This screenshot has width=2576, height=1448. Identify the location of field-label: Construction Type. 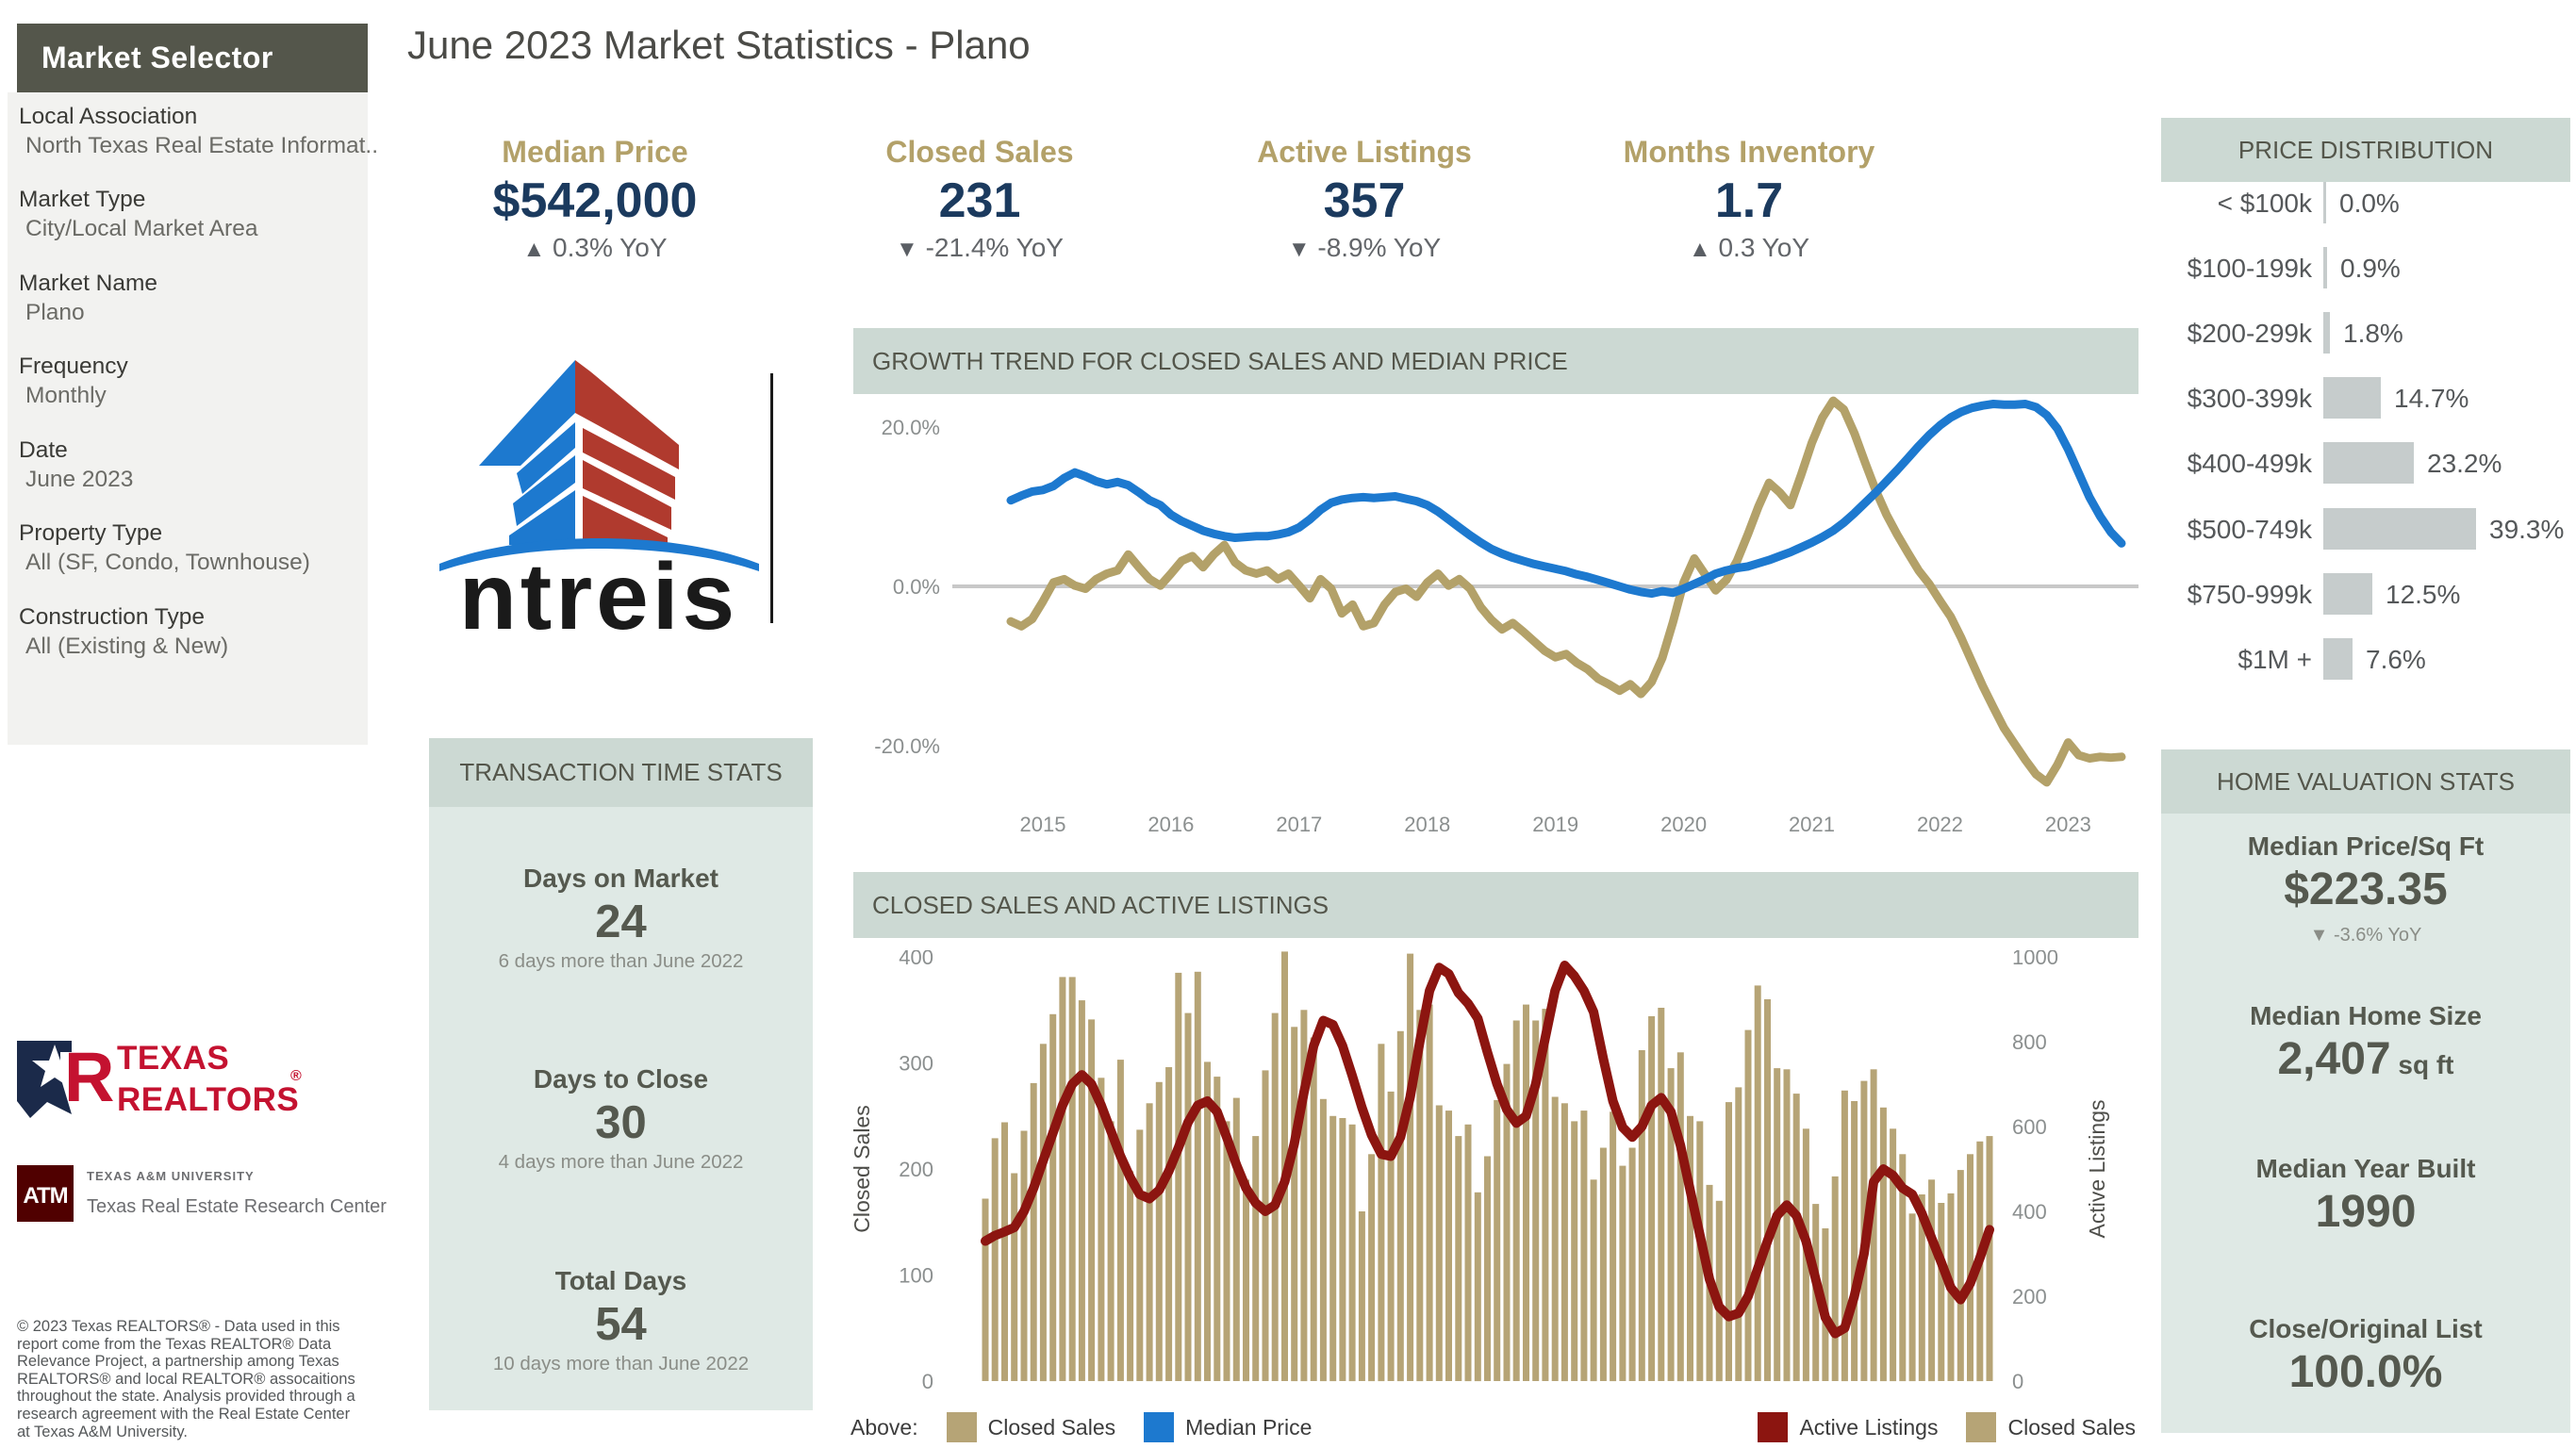
(112, 617).